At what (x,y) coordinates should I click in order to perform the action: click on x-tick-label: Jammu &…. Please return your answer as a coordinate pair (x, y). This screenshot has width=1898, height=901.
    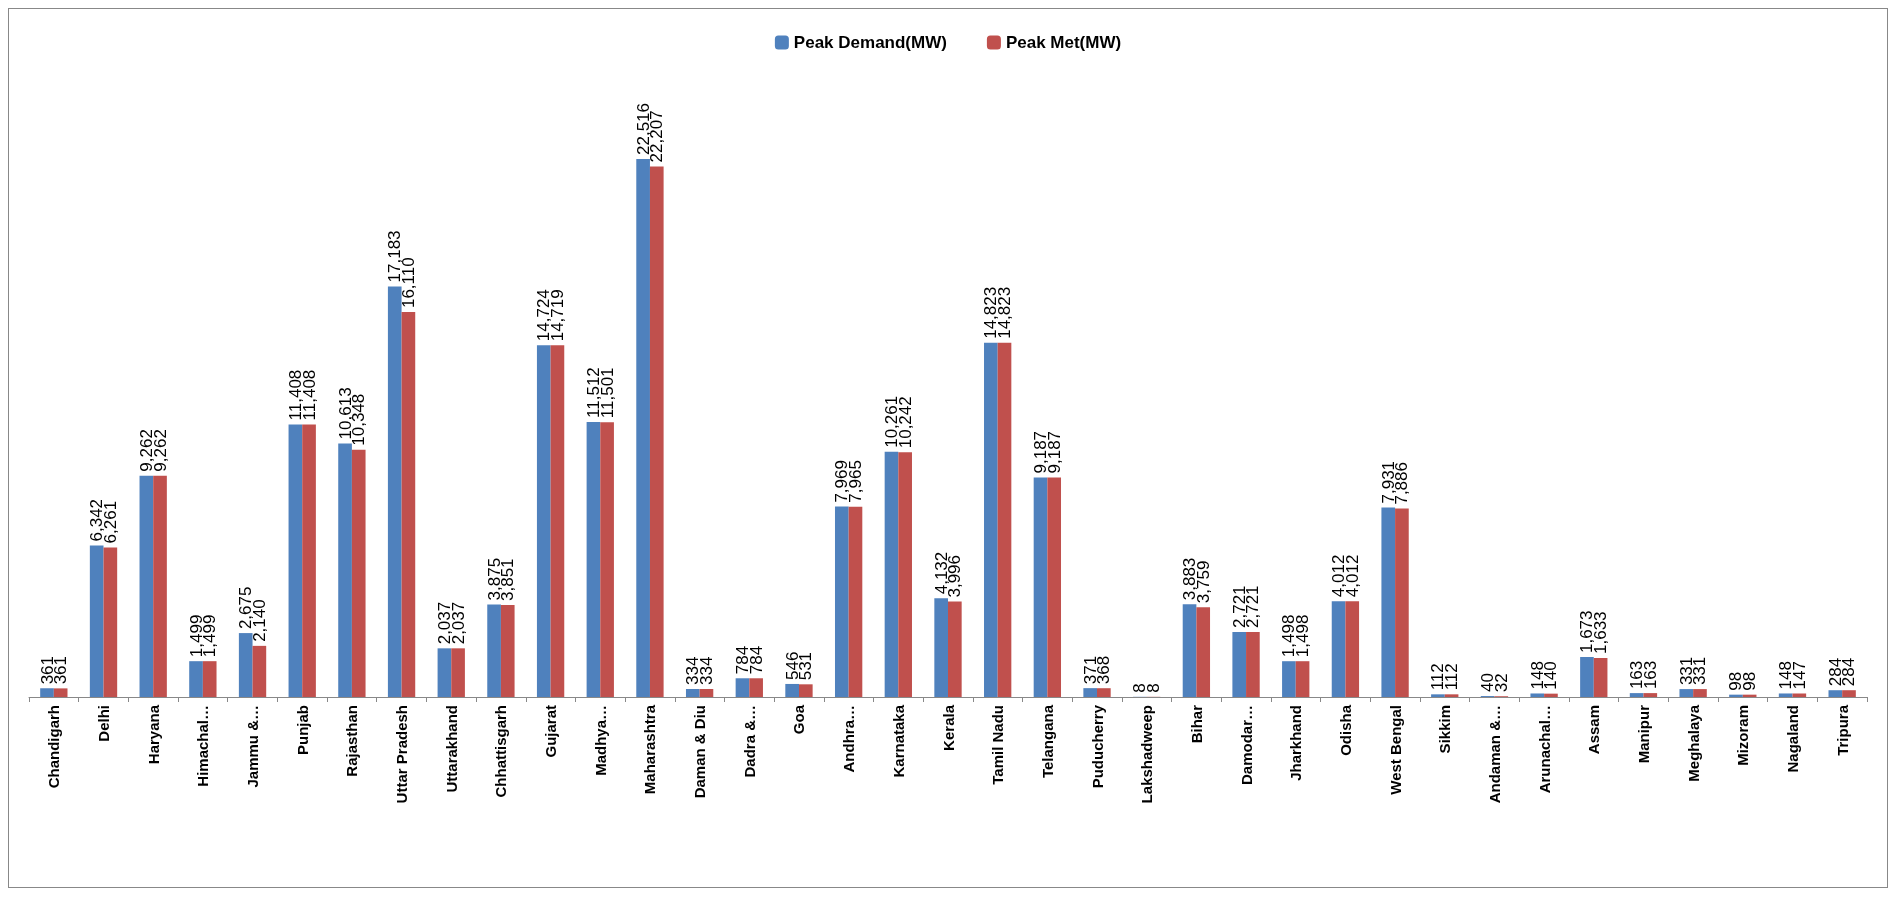
    Looking at the image, I should click on (253, 746).